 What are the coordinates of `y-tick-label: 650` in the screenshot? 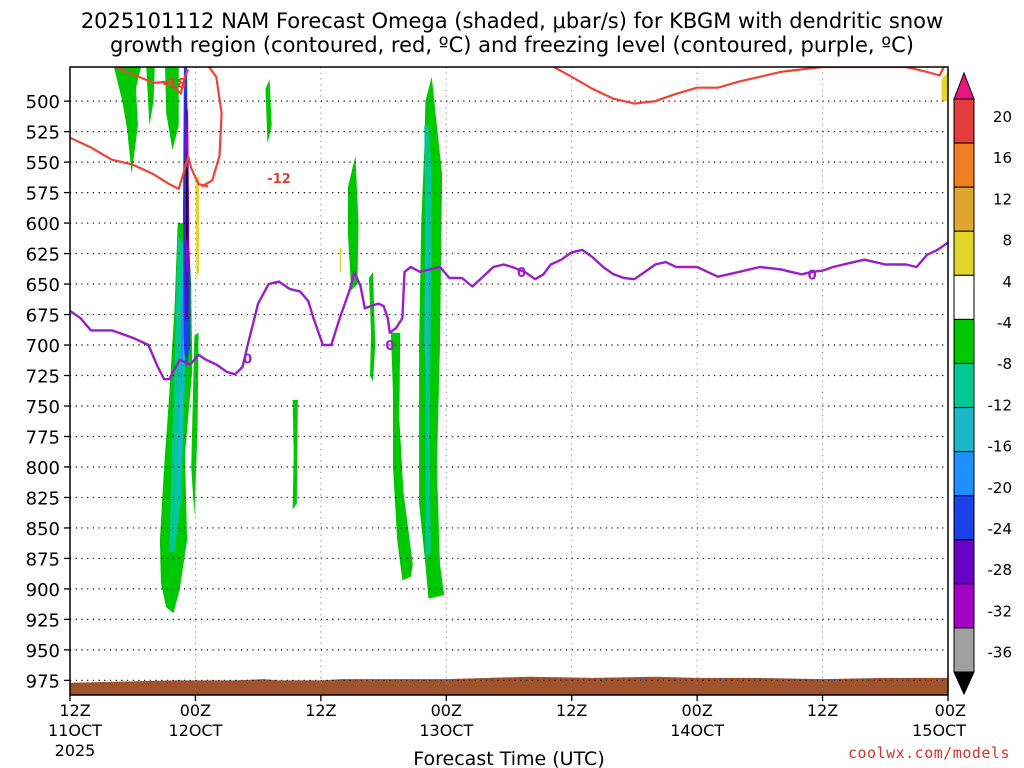 It's located at (43, 285).